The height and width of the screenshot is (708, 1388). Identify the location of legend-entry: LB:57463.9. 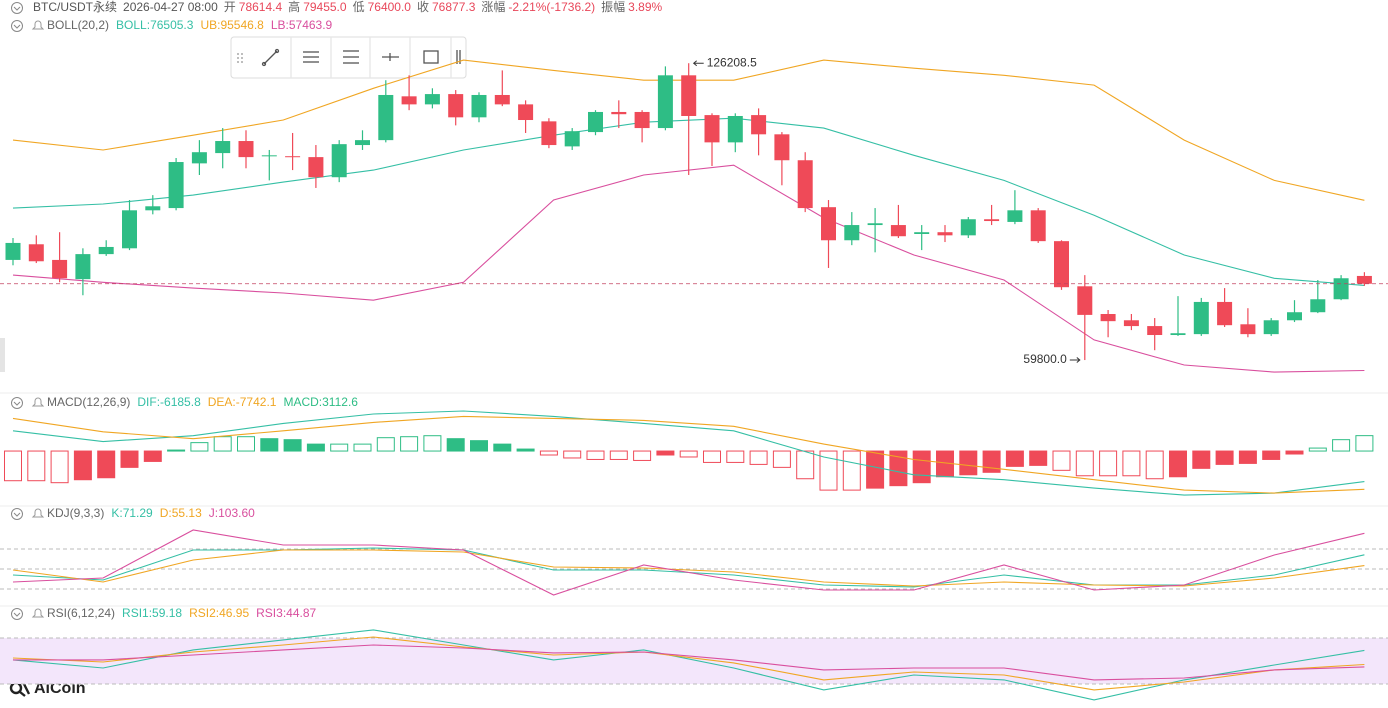
(302, 25).